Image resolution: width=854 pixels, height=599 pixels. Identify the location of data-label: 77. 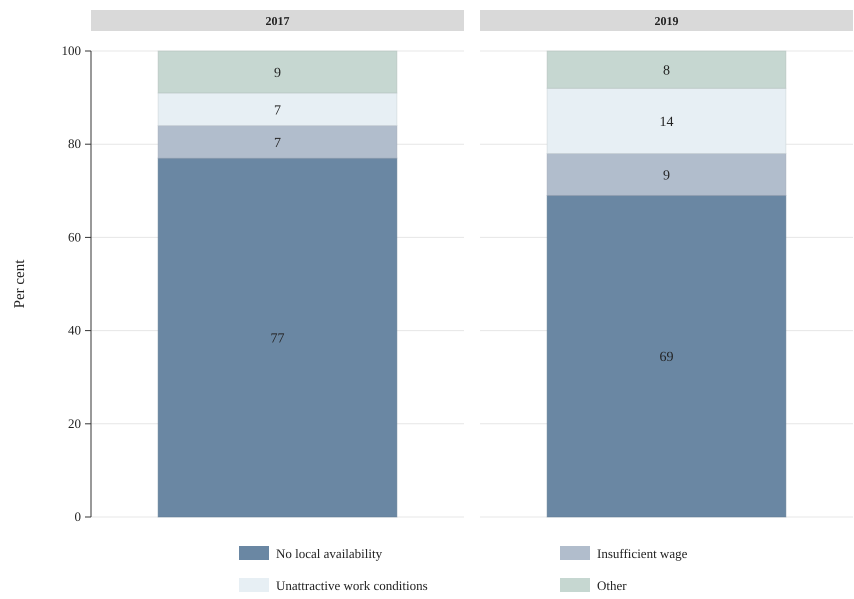
(277, 339).